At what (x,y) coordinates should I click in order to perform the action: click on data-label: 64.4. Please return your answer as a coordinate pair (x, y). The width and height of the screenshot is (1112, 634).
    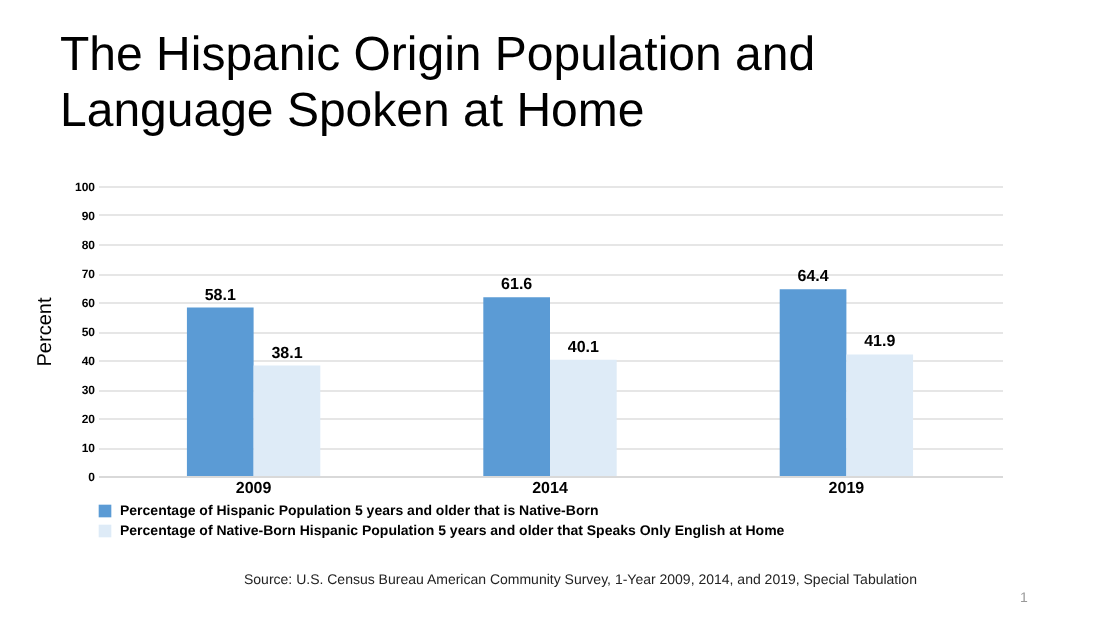
    Looking at the image, I should click on (813, 276).